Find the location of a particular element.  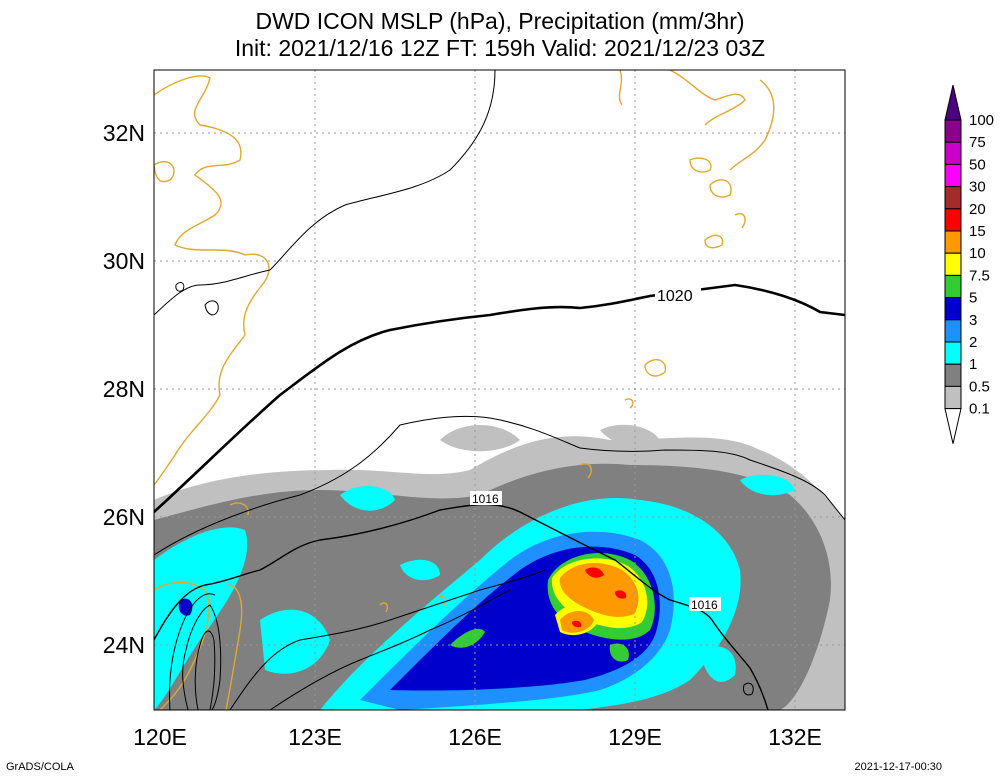

colorbar-label: 2 is located at coordinates (973, 342).